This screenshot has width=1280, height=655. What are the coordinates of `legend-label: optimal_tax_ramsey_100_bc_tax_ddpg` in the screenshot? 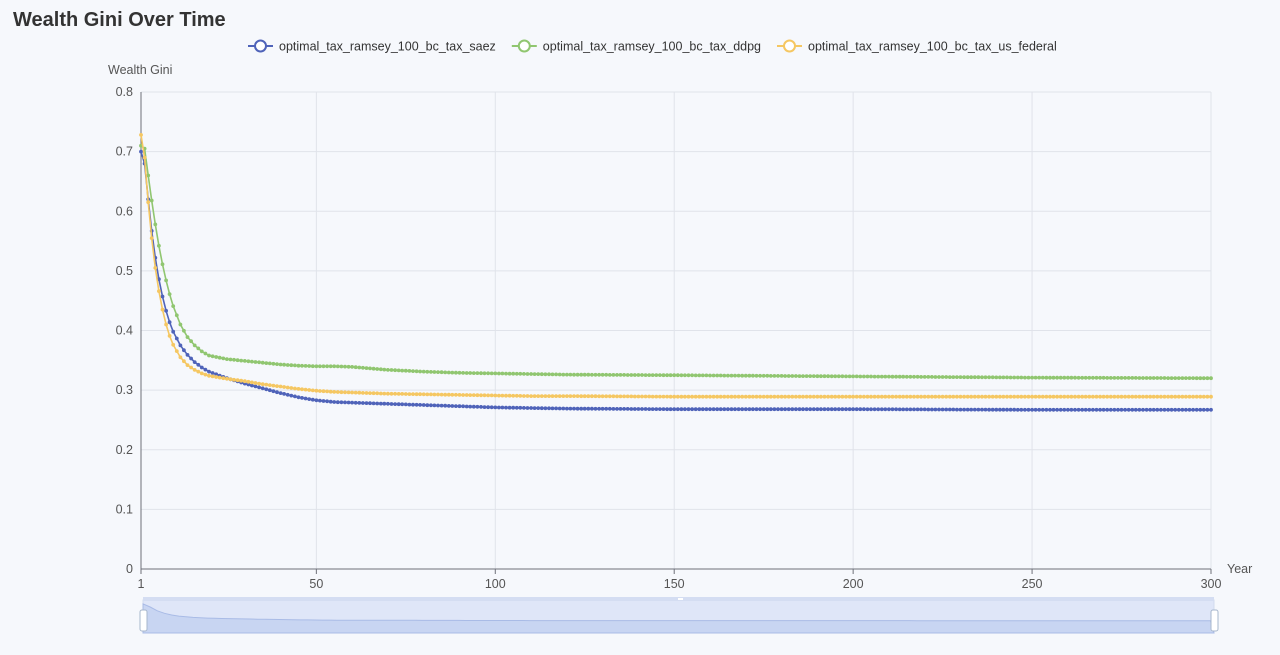 It's located at (652, 47).